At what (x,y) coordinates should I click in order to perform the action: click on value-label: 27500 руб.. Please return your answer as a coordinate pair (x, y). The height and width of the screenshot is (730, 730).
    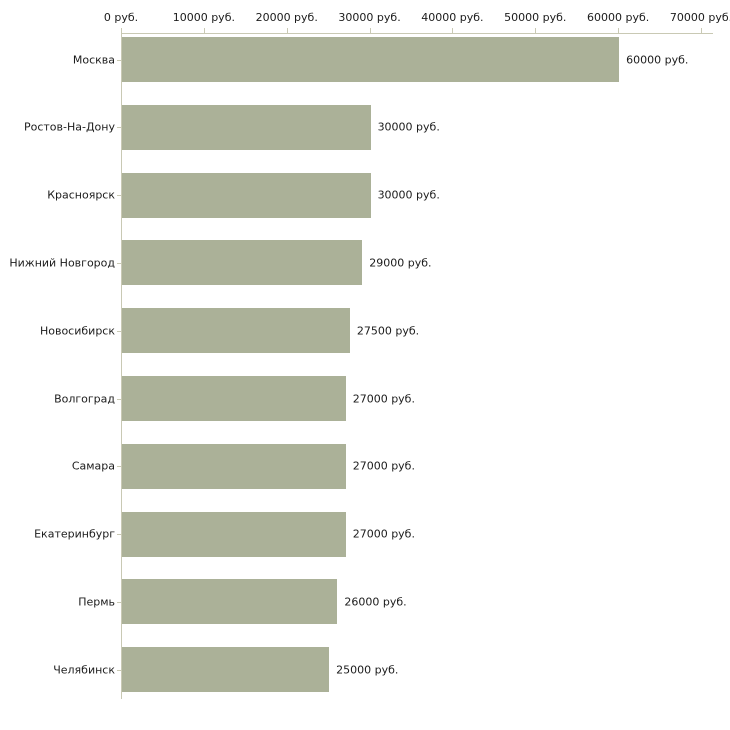
    Looking at the image, I should click on (388, 331).